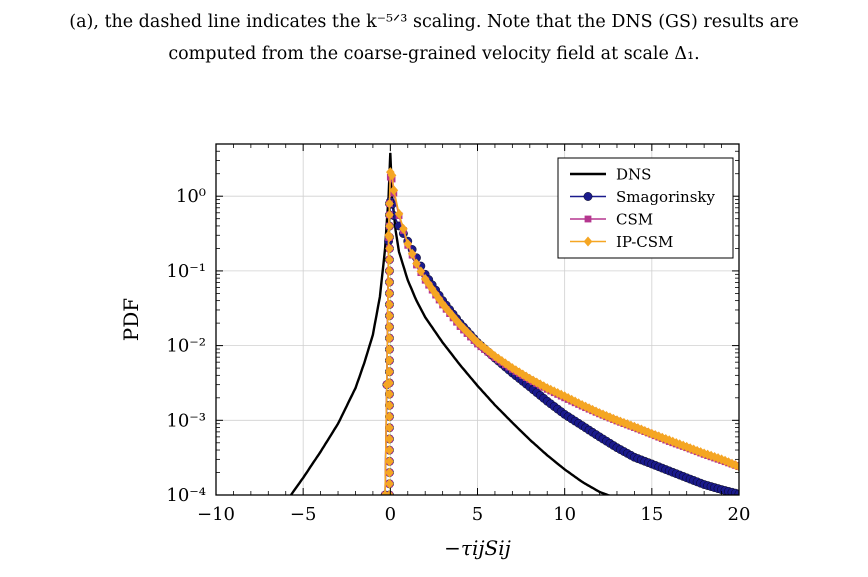 This screenshot has width=868, height=577. What do you see at coordinates (564, 514) in the screenshot?
I see `x-tick-label: 10` at bounding box center [564, 514].